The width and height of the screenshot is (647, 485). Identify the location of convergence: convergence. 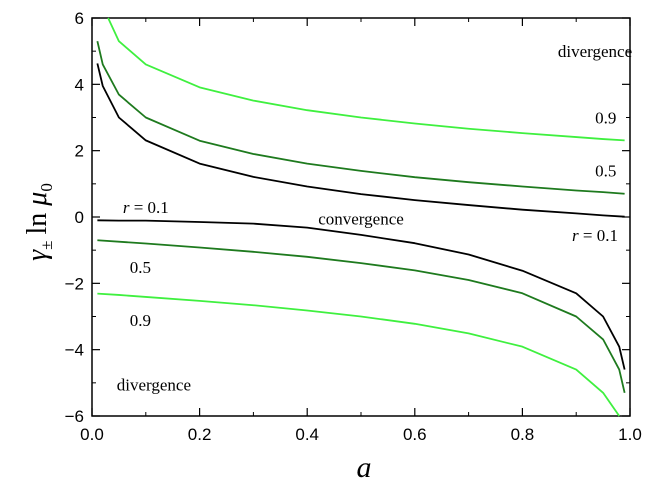
(361, 219).